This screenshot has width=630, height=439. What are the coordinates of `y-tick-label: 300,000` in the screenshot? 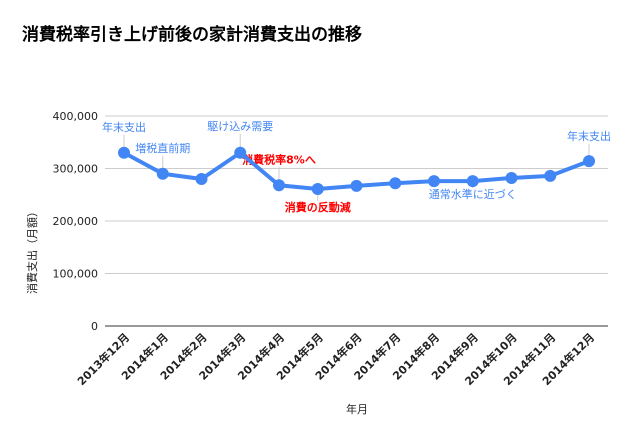 It's located at (76, 169).